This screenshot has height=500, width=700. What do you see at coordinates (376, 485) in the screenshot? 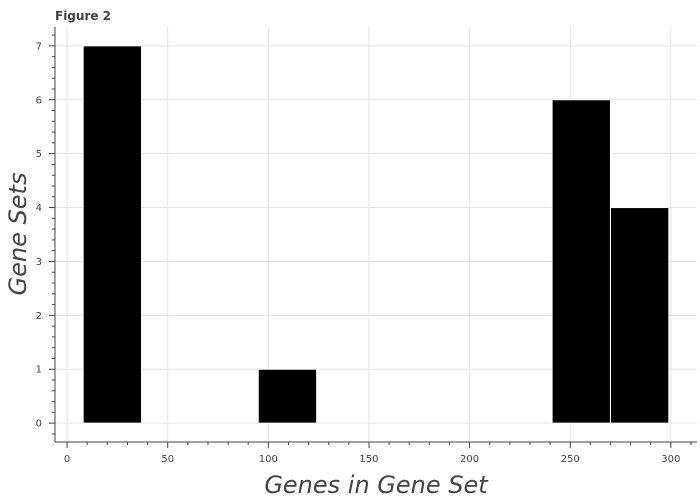
I see `x-axis-title: Genes in Gene Set` at bounding box center [376, 485].